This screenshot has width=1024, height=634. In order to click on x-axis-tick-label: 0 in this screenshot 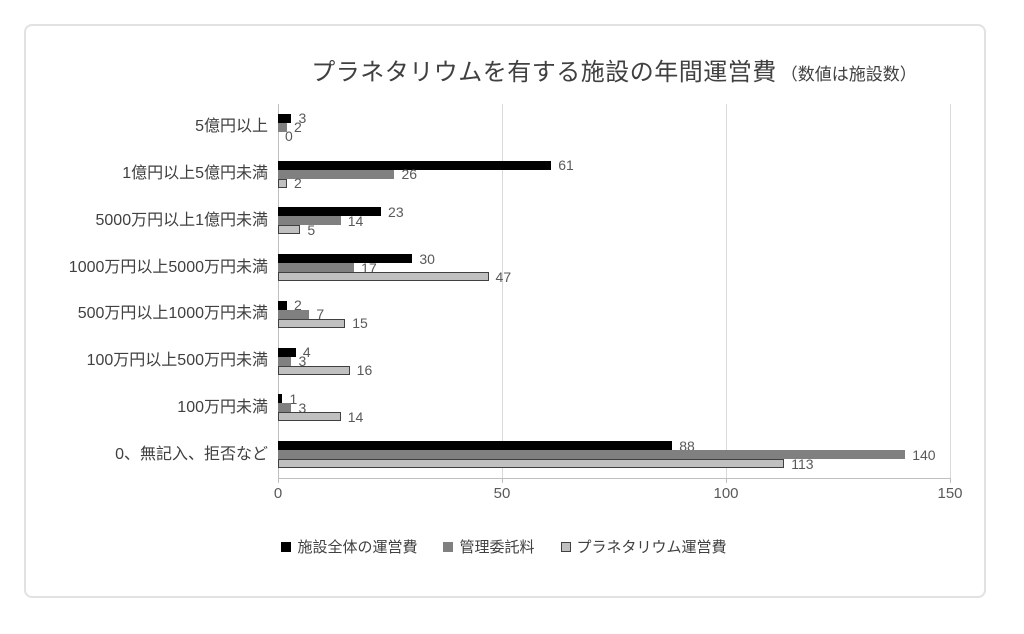, I will do `click(278, 493)`.